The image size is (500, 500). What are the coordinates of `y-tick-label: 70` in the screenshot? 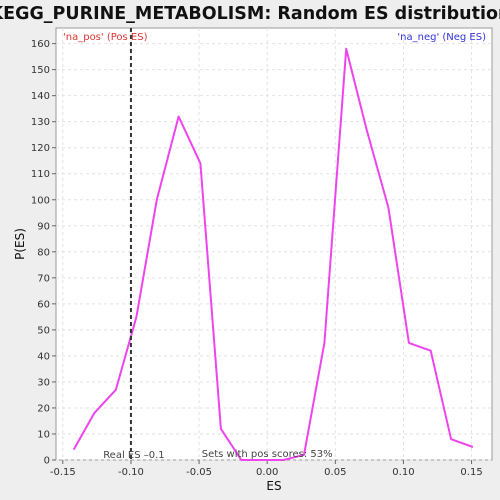 It's located at (43, 278).